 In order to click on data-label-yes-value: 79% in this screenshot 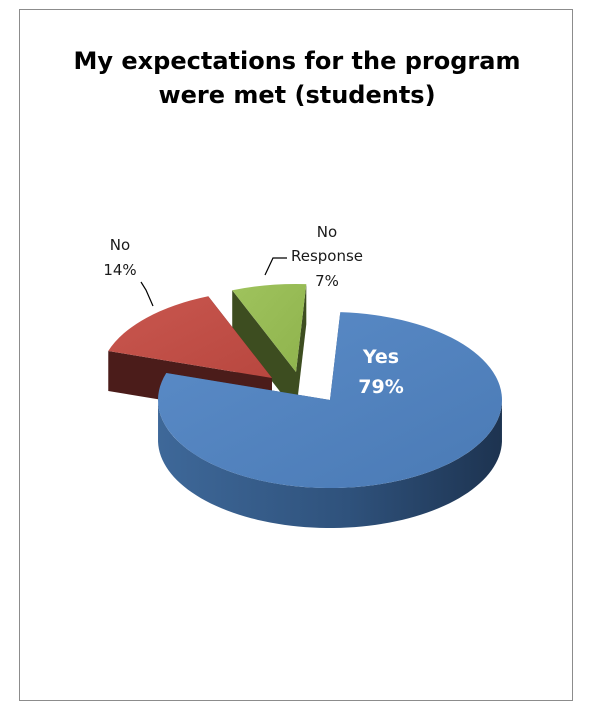, I will do `click(380, 387)`.